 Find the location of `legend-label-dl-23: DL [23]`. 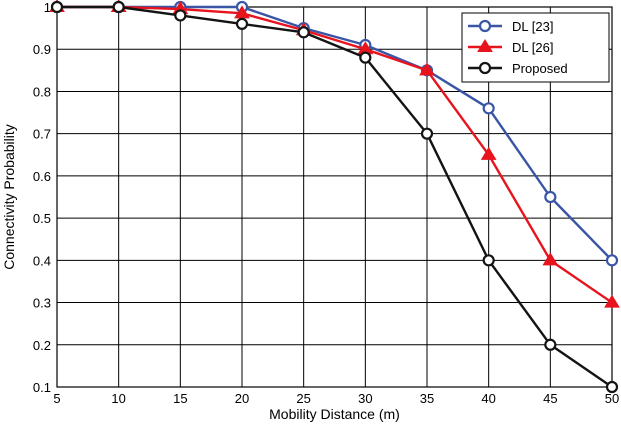

legend-label-dl-23: DL [23] is located at coordinates (532, 26).